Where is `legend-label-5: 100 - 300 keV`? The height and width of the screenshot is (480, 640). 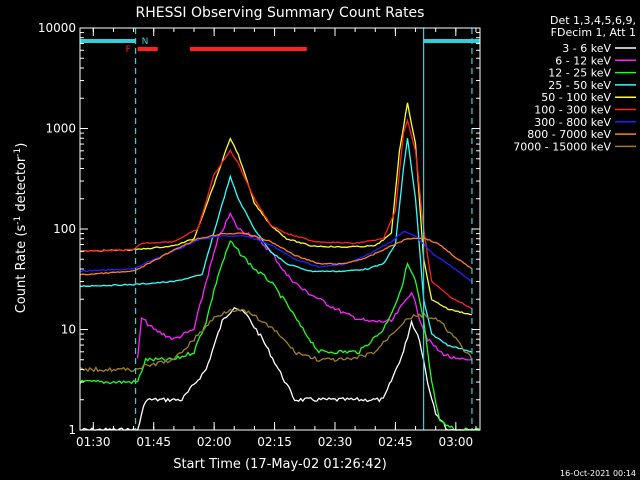 legend-label-5: 100 - 300 keV is located at coordinates (572, 110).